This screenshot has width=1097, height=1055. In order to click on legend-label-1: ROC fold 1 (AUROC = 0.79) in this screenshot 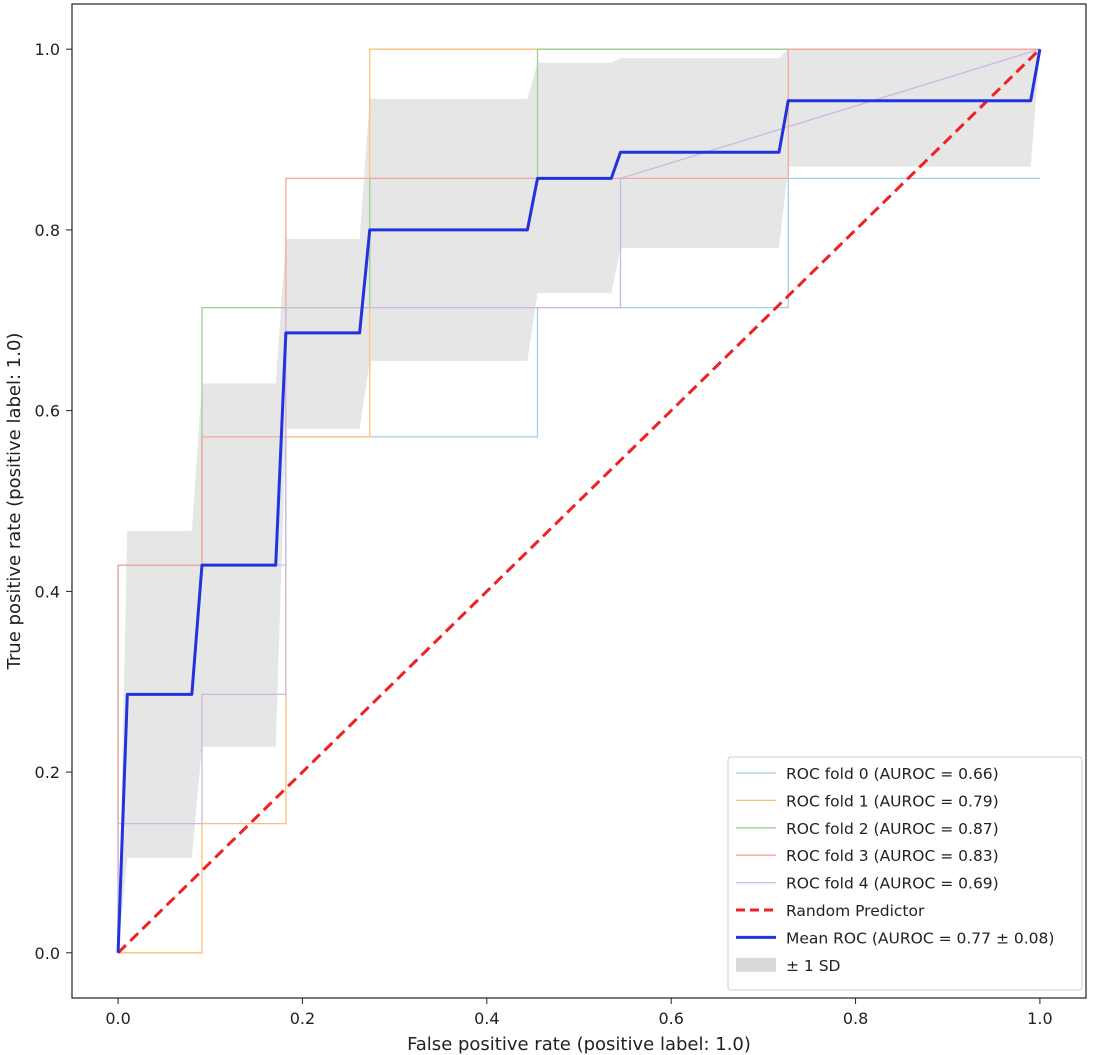, I will do `click(892, 801)`.